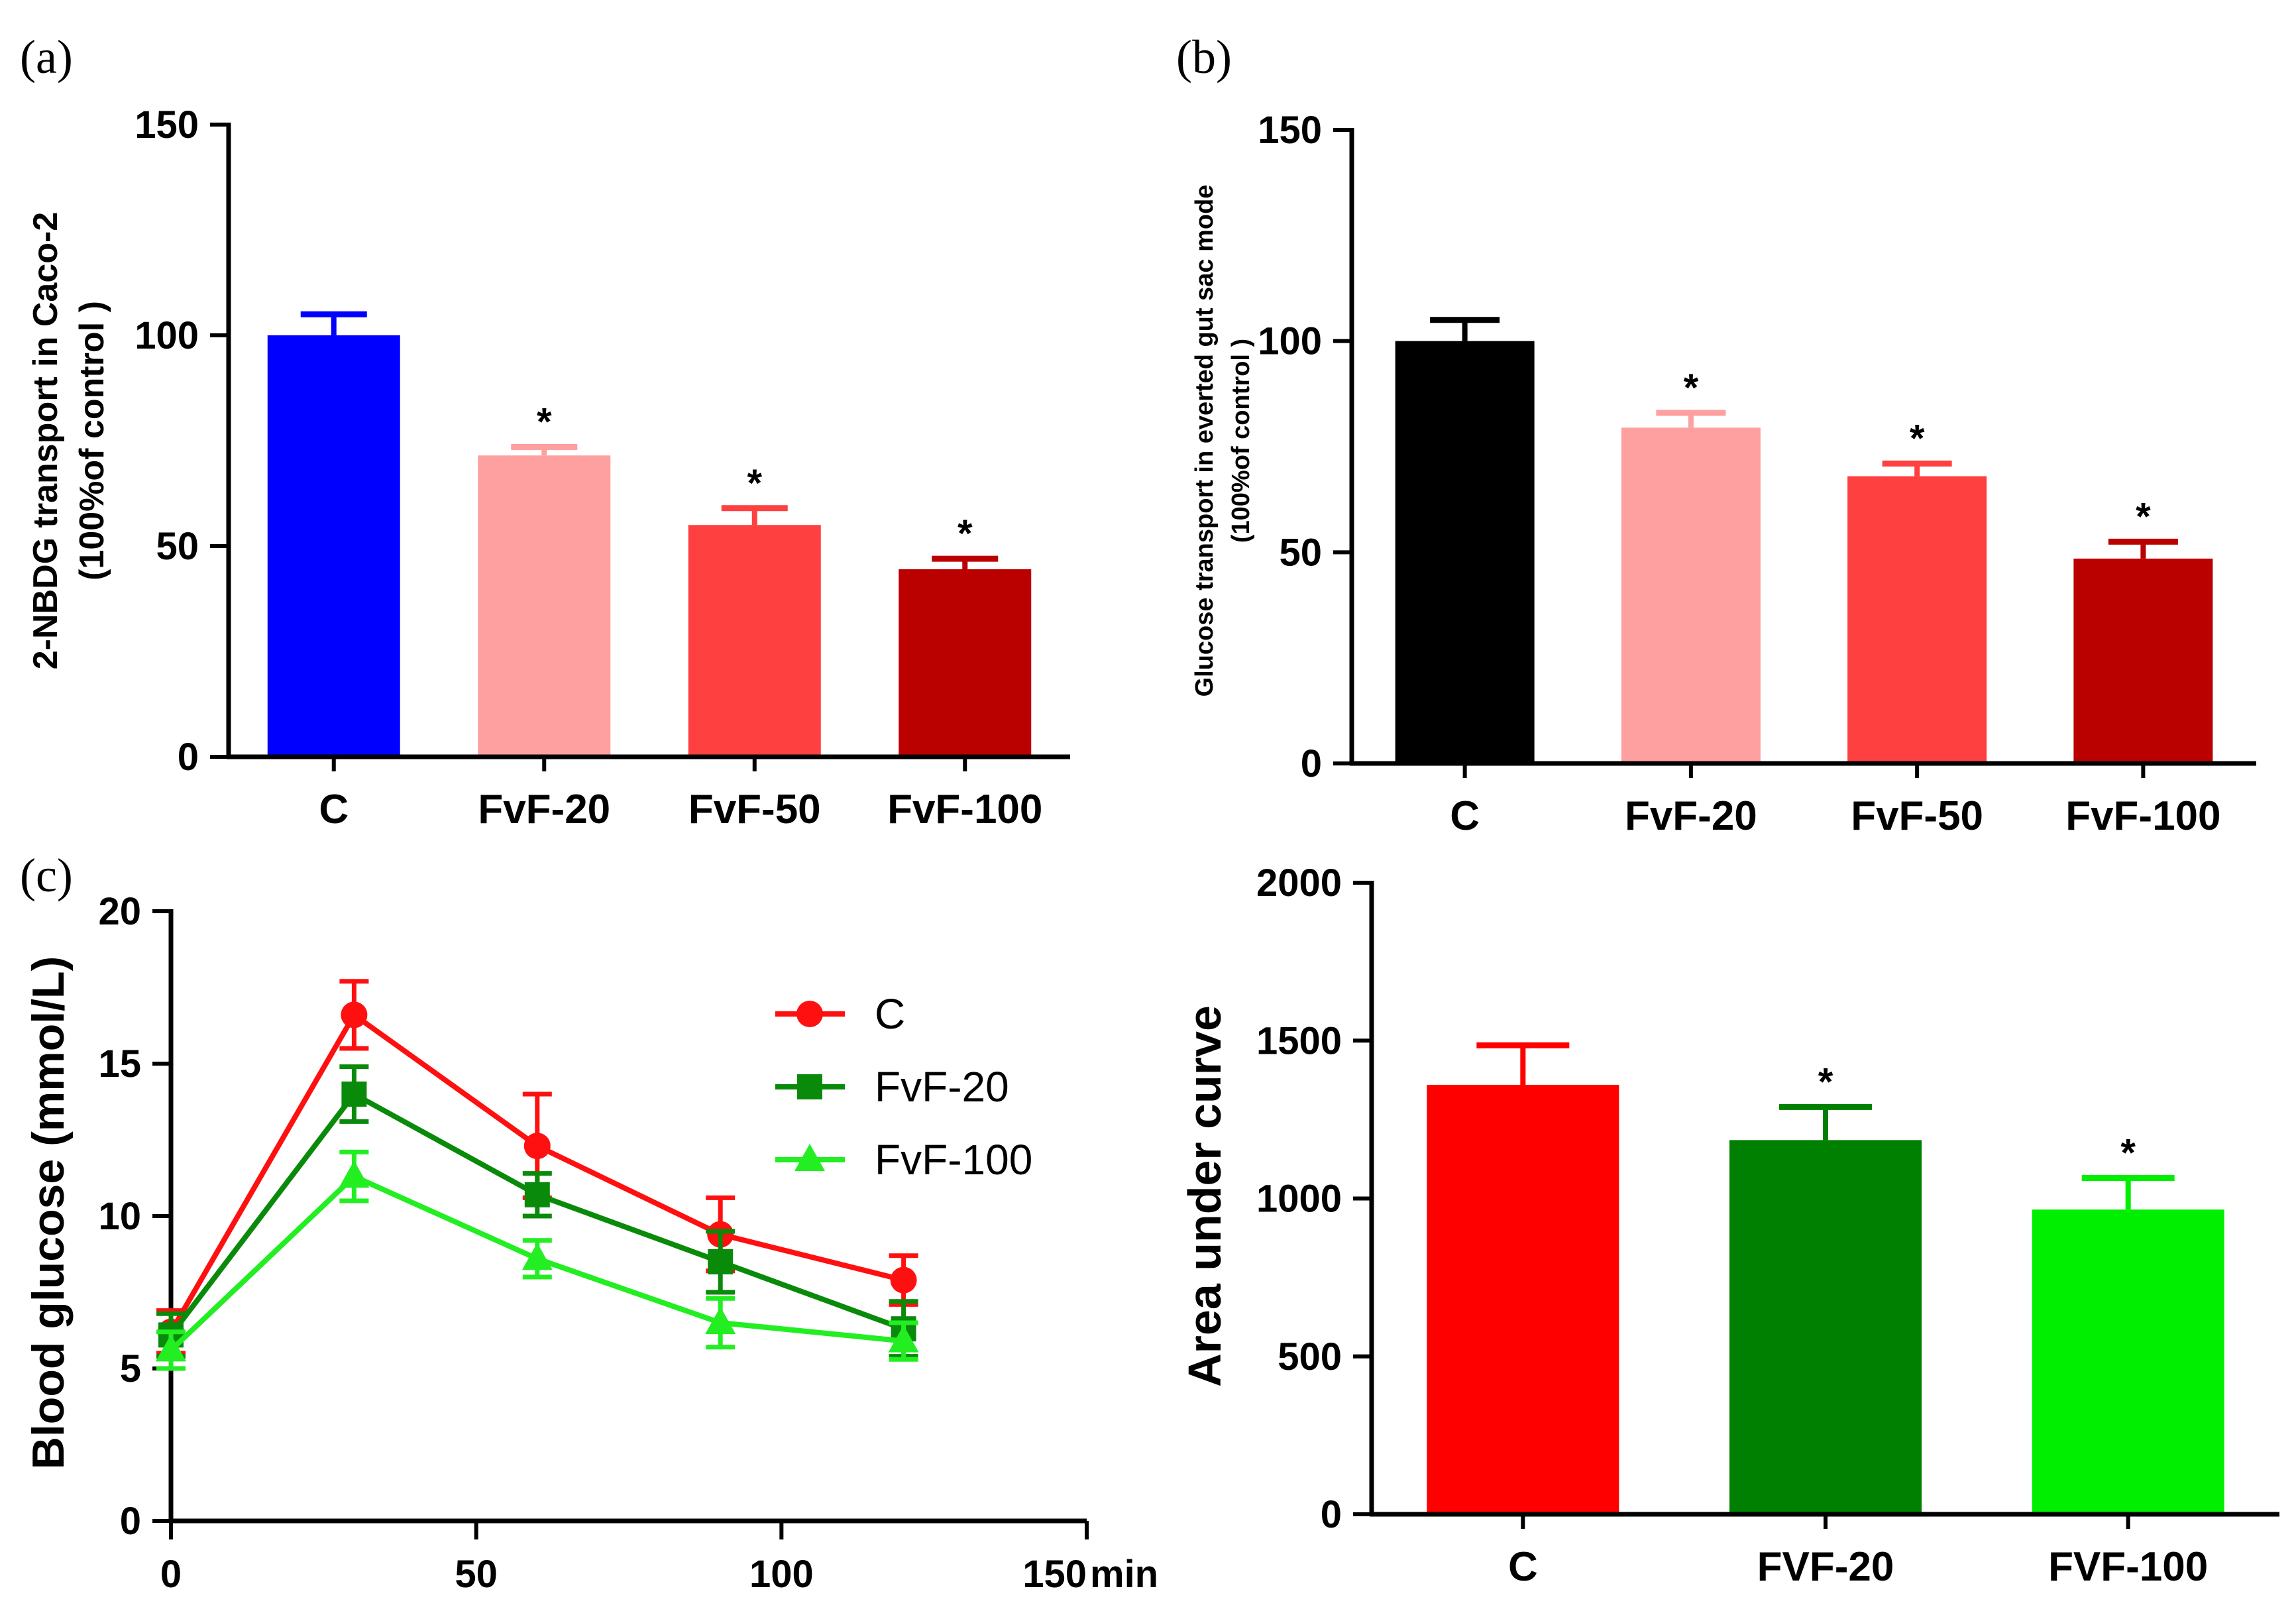  I want to click on y-tick-label: 20, so click(120, 911).